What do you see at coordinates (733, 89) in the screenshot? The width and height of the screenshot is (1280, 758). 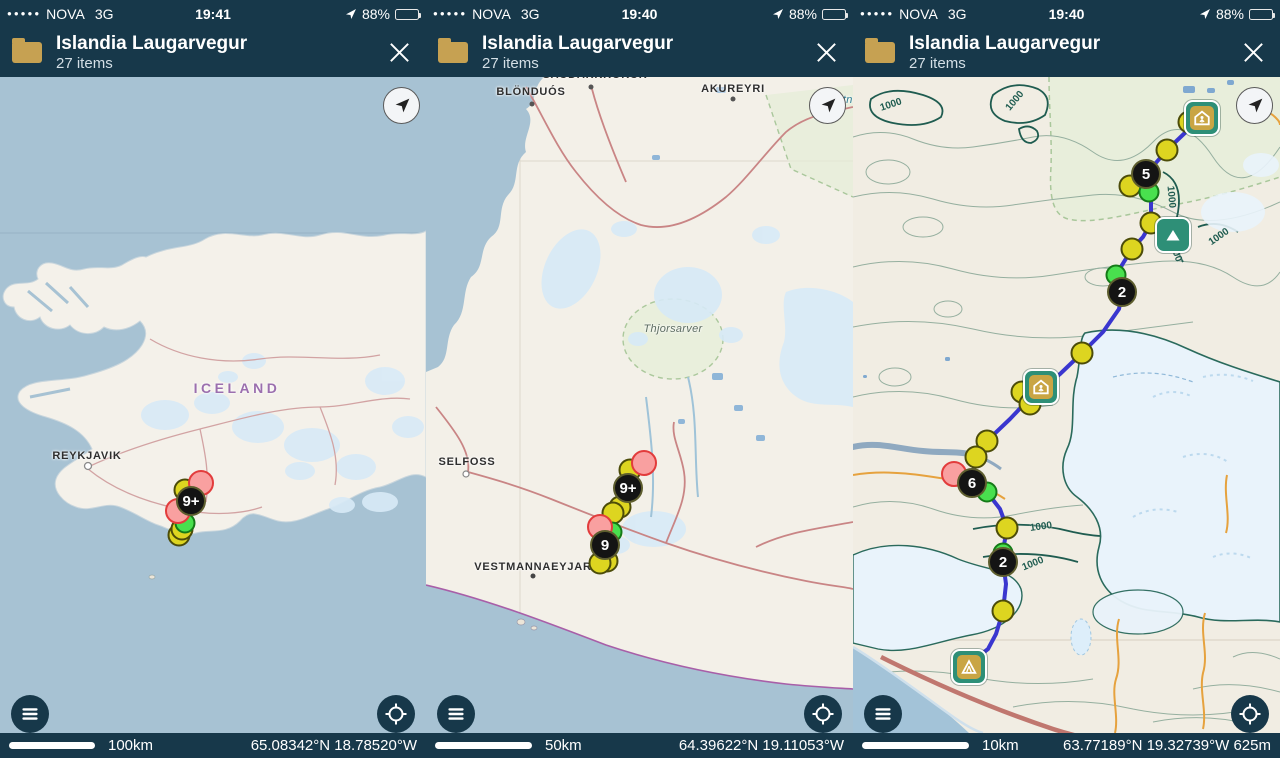 I see `town-label-akureyri: AKUREYRI` at bounding box center [733, 89].